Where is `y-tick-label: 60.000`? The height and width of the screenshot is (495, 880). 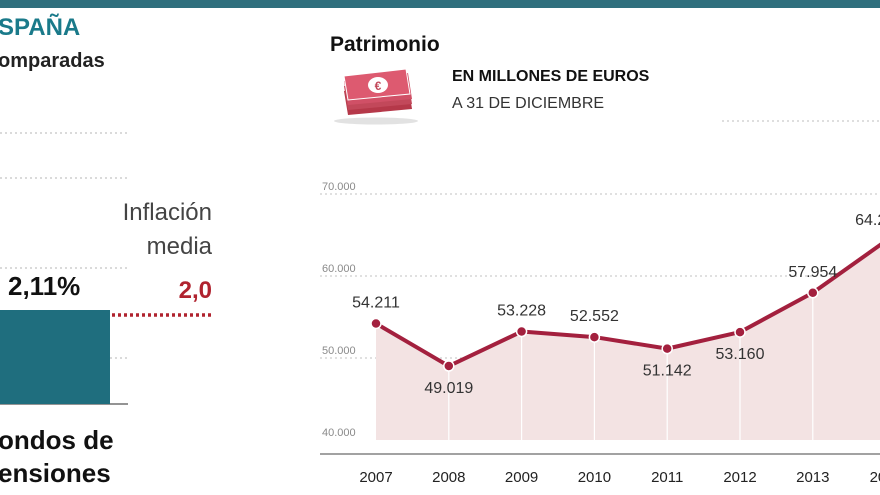 y-tick-label: 60.000 is located at coordinates (339, 269).